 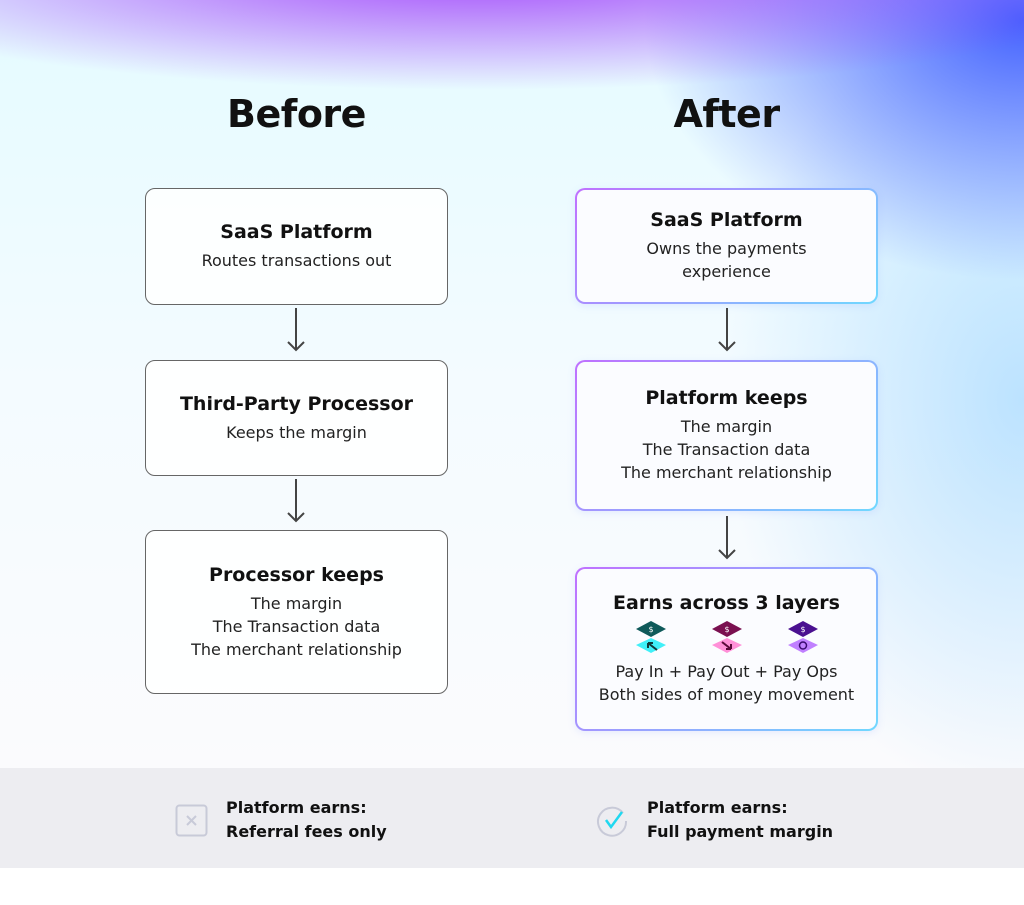 What do you see at coordinates (726, 671) in the screenshot?
I see `box-line: Pay In + Pay Out + Pay Ops` at bounding box center [726, 671].